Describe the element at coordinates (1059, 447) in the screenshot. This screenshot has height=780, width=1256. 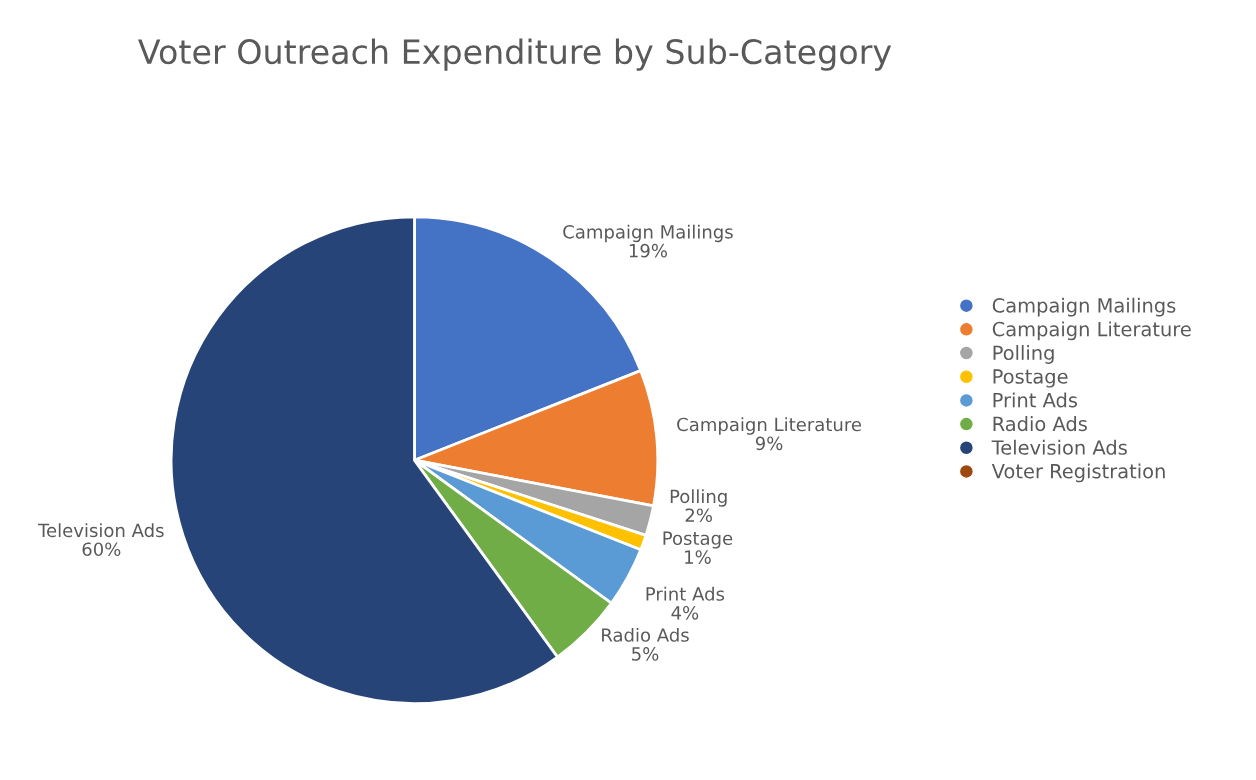
I see `legend-label: Television Ads` at that location.